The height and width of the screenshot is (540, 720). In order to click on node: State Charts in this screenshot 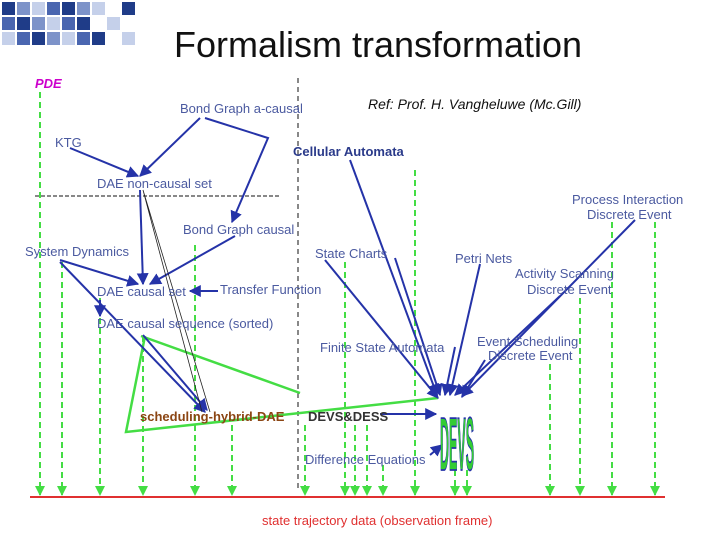, I will do `click(351, 253)`.